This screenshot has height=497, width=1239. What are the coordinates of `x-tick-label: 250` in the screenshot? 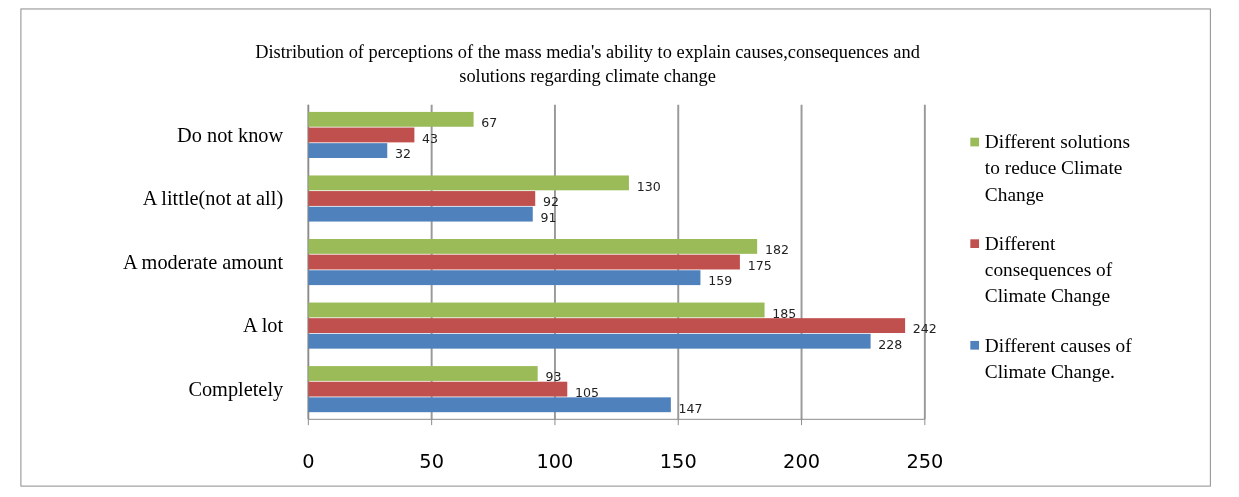 It's located at (925, 461).